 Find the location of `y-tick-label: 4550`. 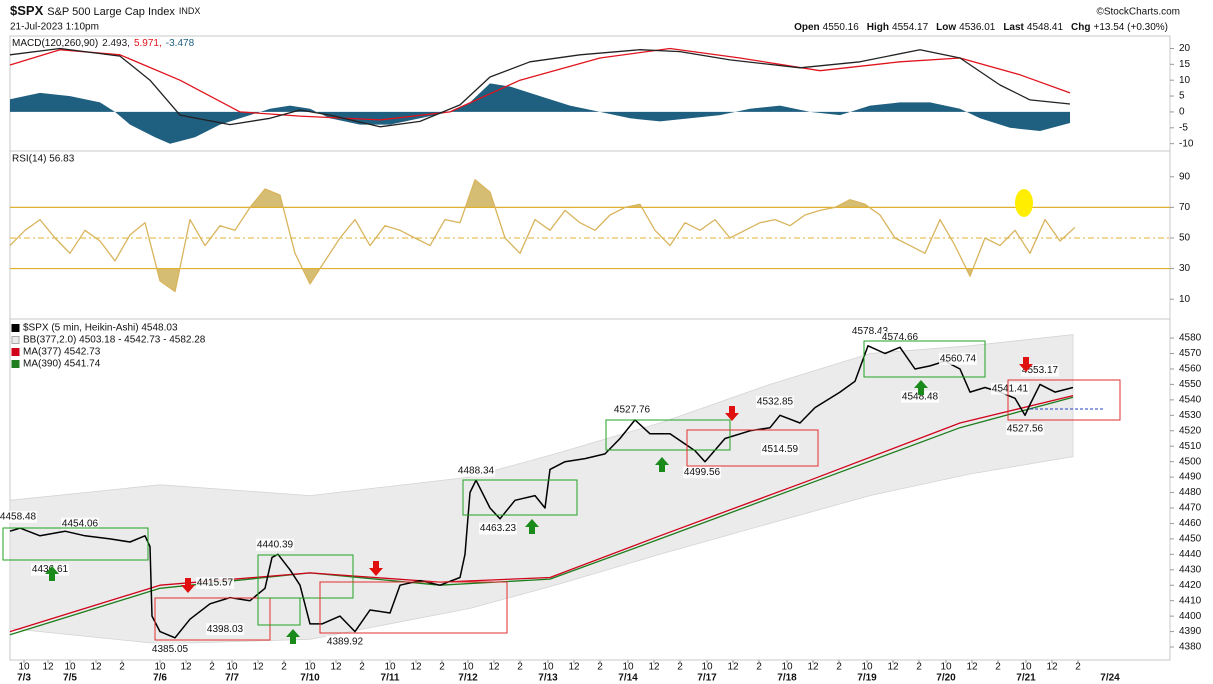

y-tick-label: 4550 is located at coordinates (1190, 384).